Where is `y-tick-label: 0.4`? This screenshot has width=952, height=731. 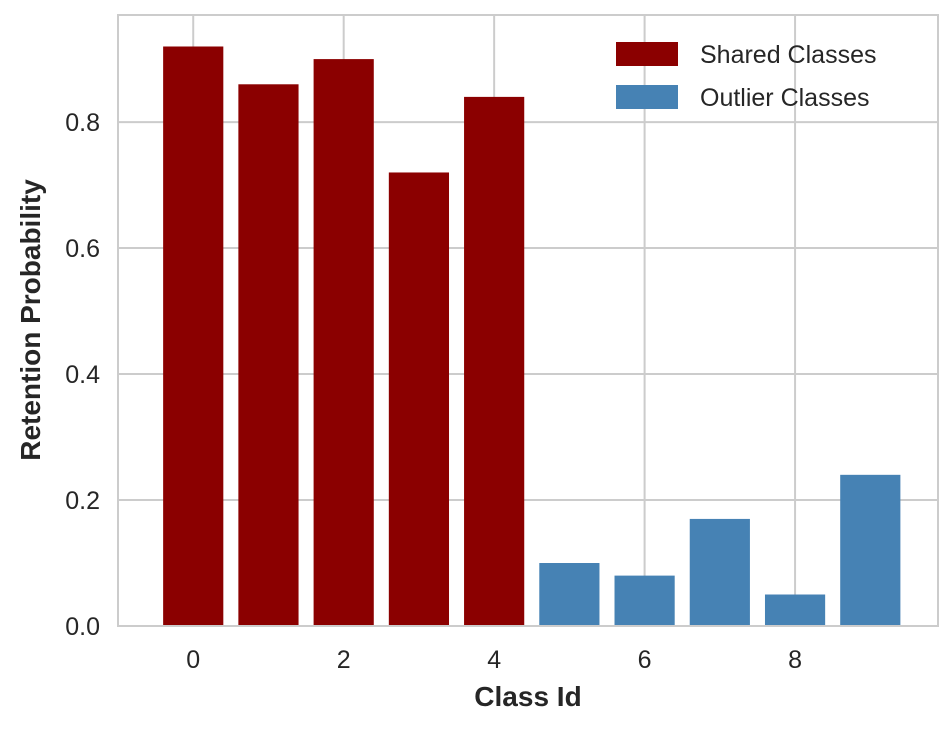 y-tick-label: 0.4 is located at coordinates (82, 375).